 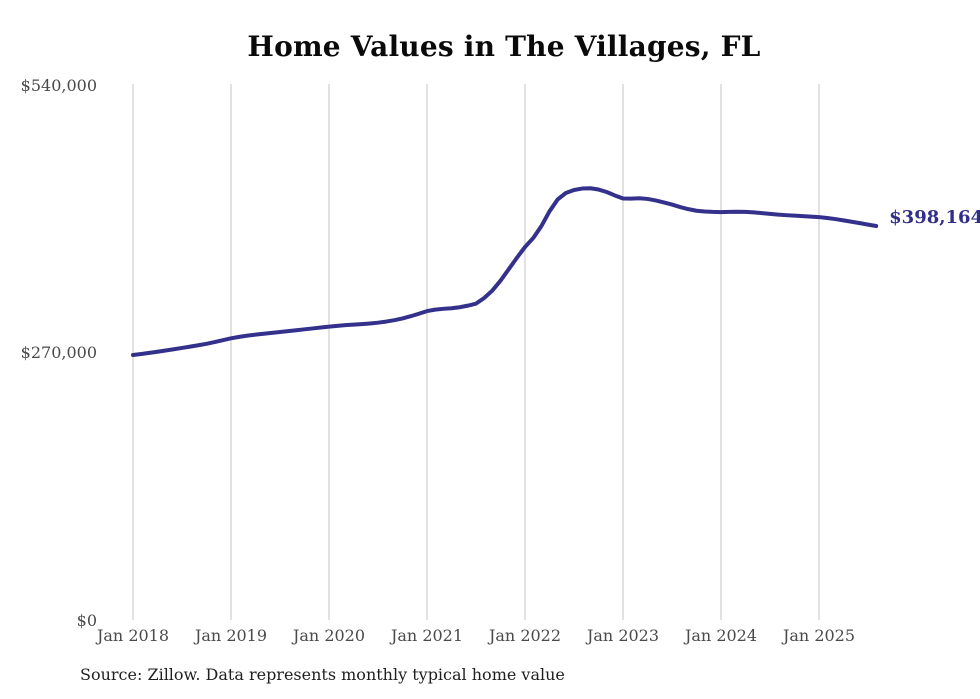 What do you see at coordinates (133, 635) in the screenshot?
I see `x-tick-label: Jan 2018` at bounding box center [133, 635].